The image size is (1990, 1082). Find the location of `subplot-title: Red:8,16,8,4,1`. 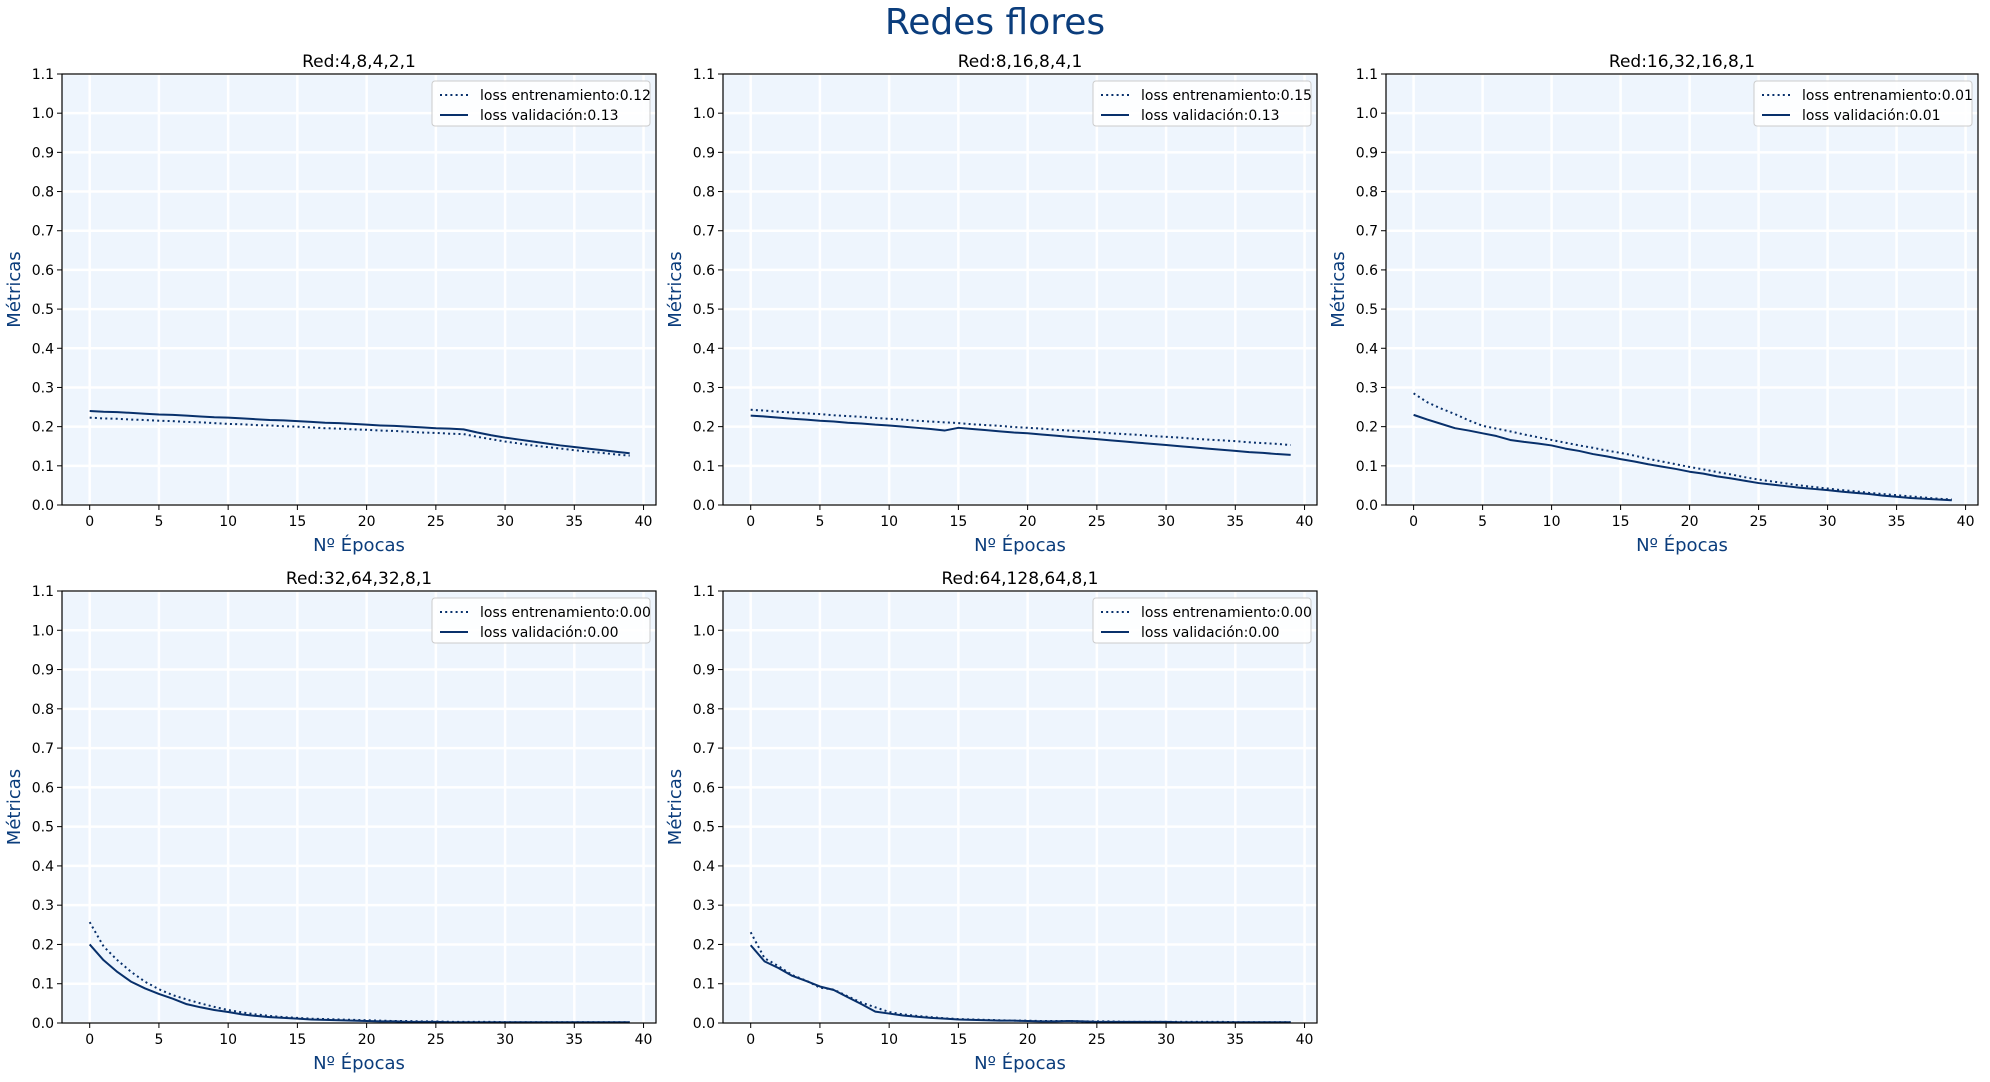

subplot-title: Red:8,16,8,4,1 is located at coordinates (1020, 62).